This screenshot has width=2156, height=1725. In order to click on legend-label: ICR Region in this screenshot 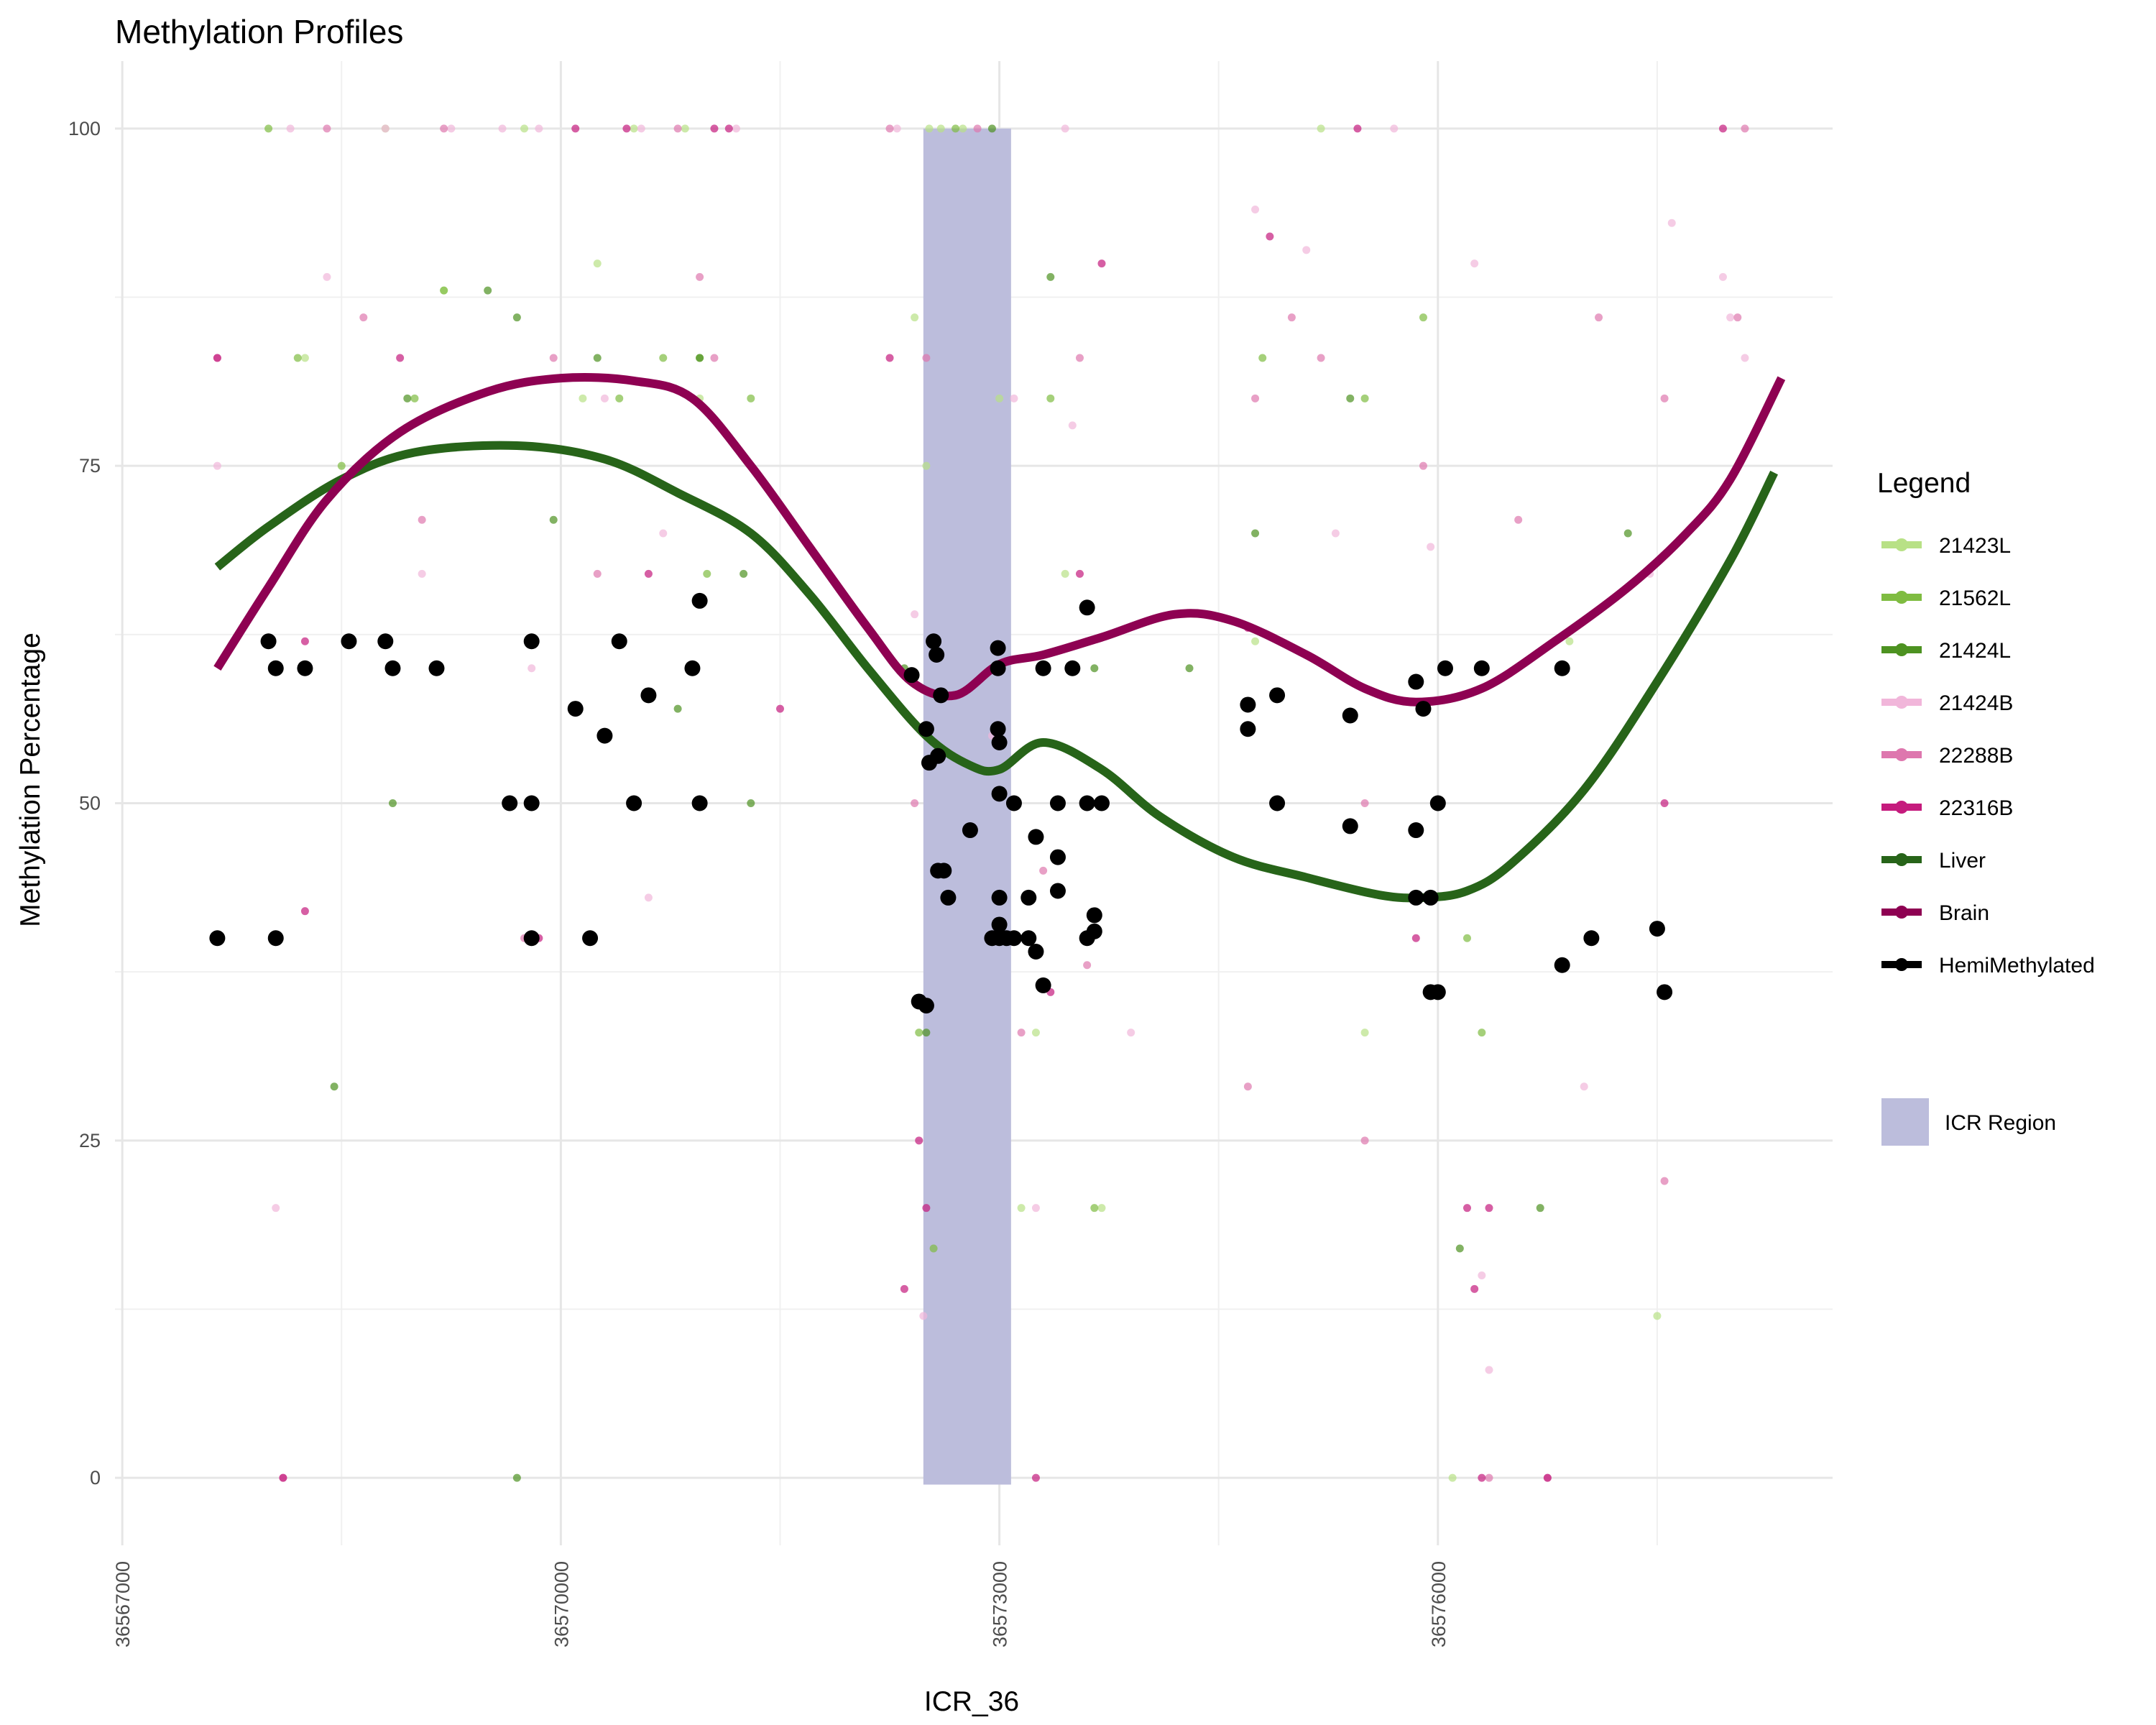, I will do `click(2000, 1123)`.